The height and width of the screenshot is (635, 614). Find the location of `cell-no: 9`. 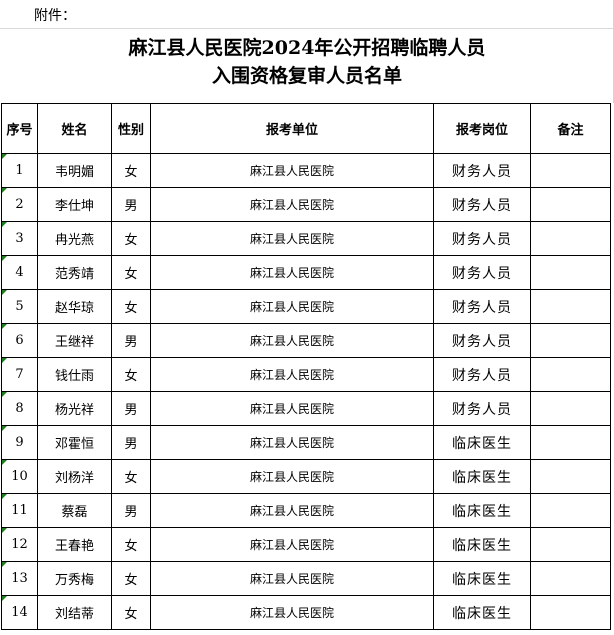

cell-no: 9 is located at coordinates (19, 442).